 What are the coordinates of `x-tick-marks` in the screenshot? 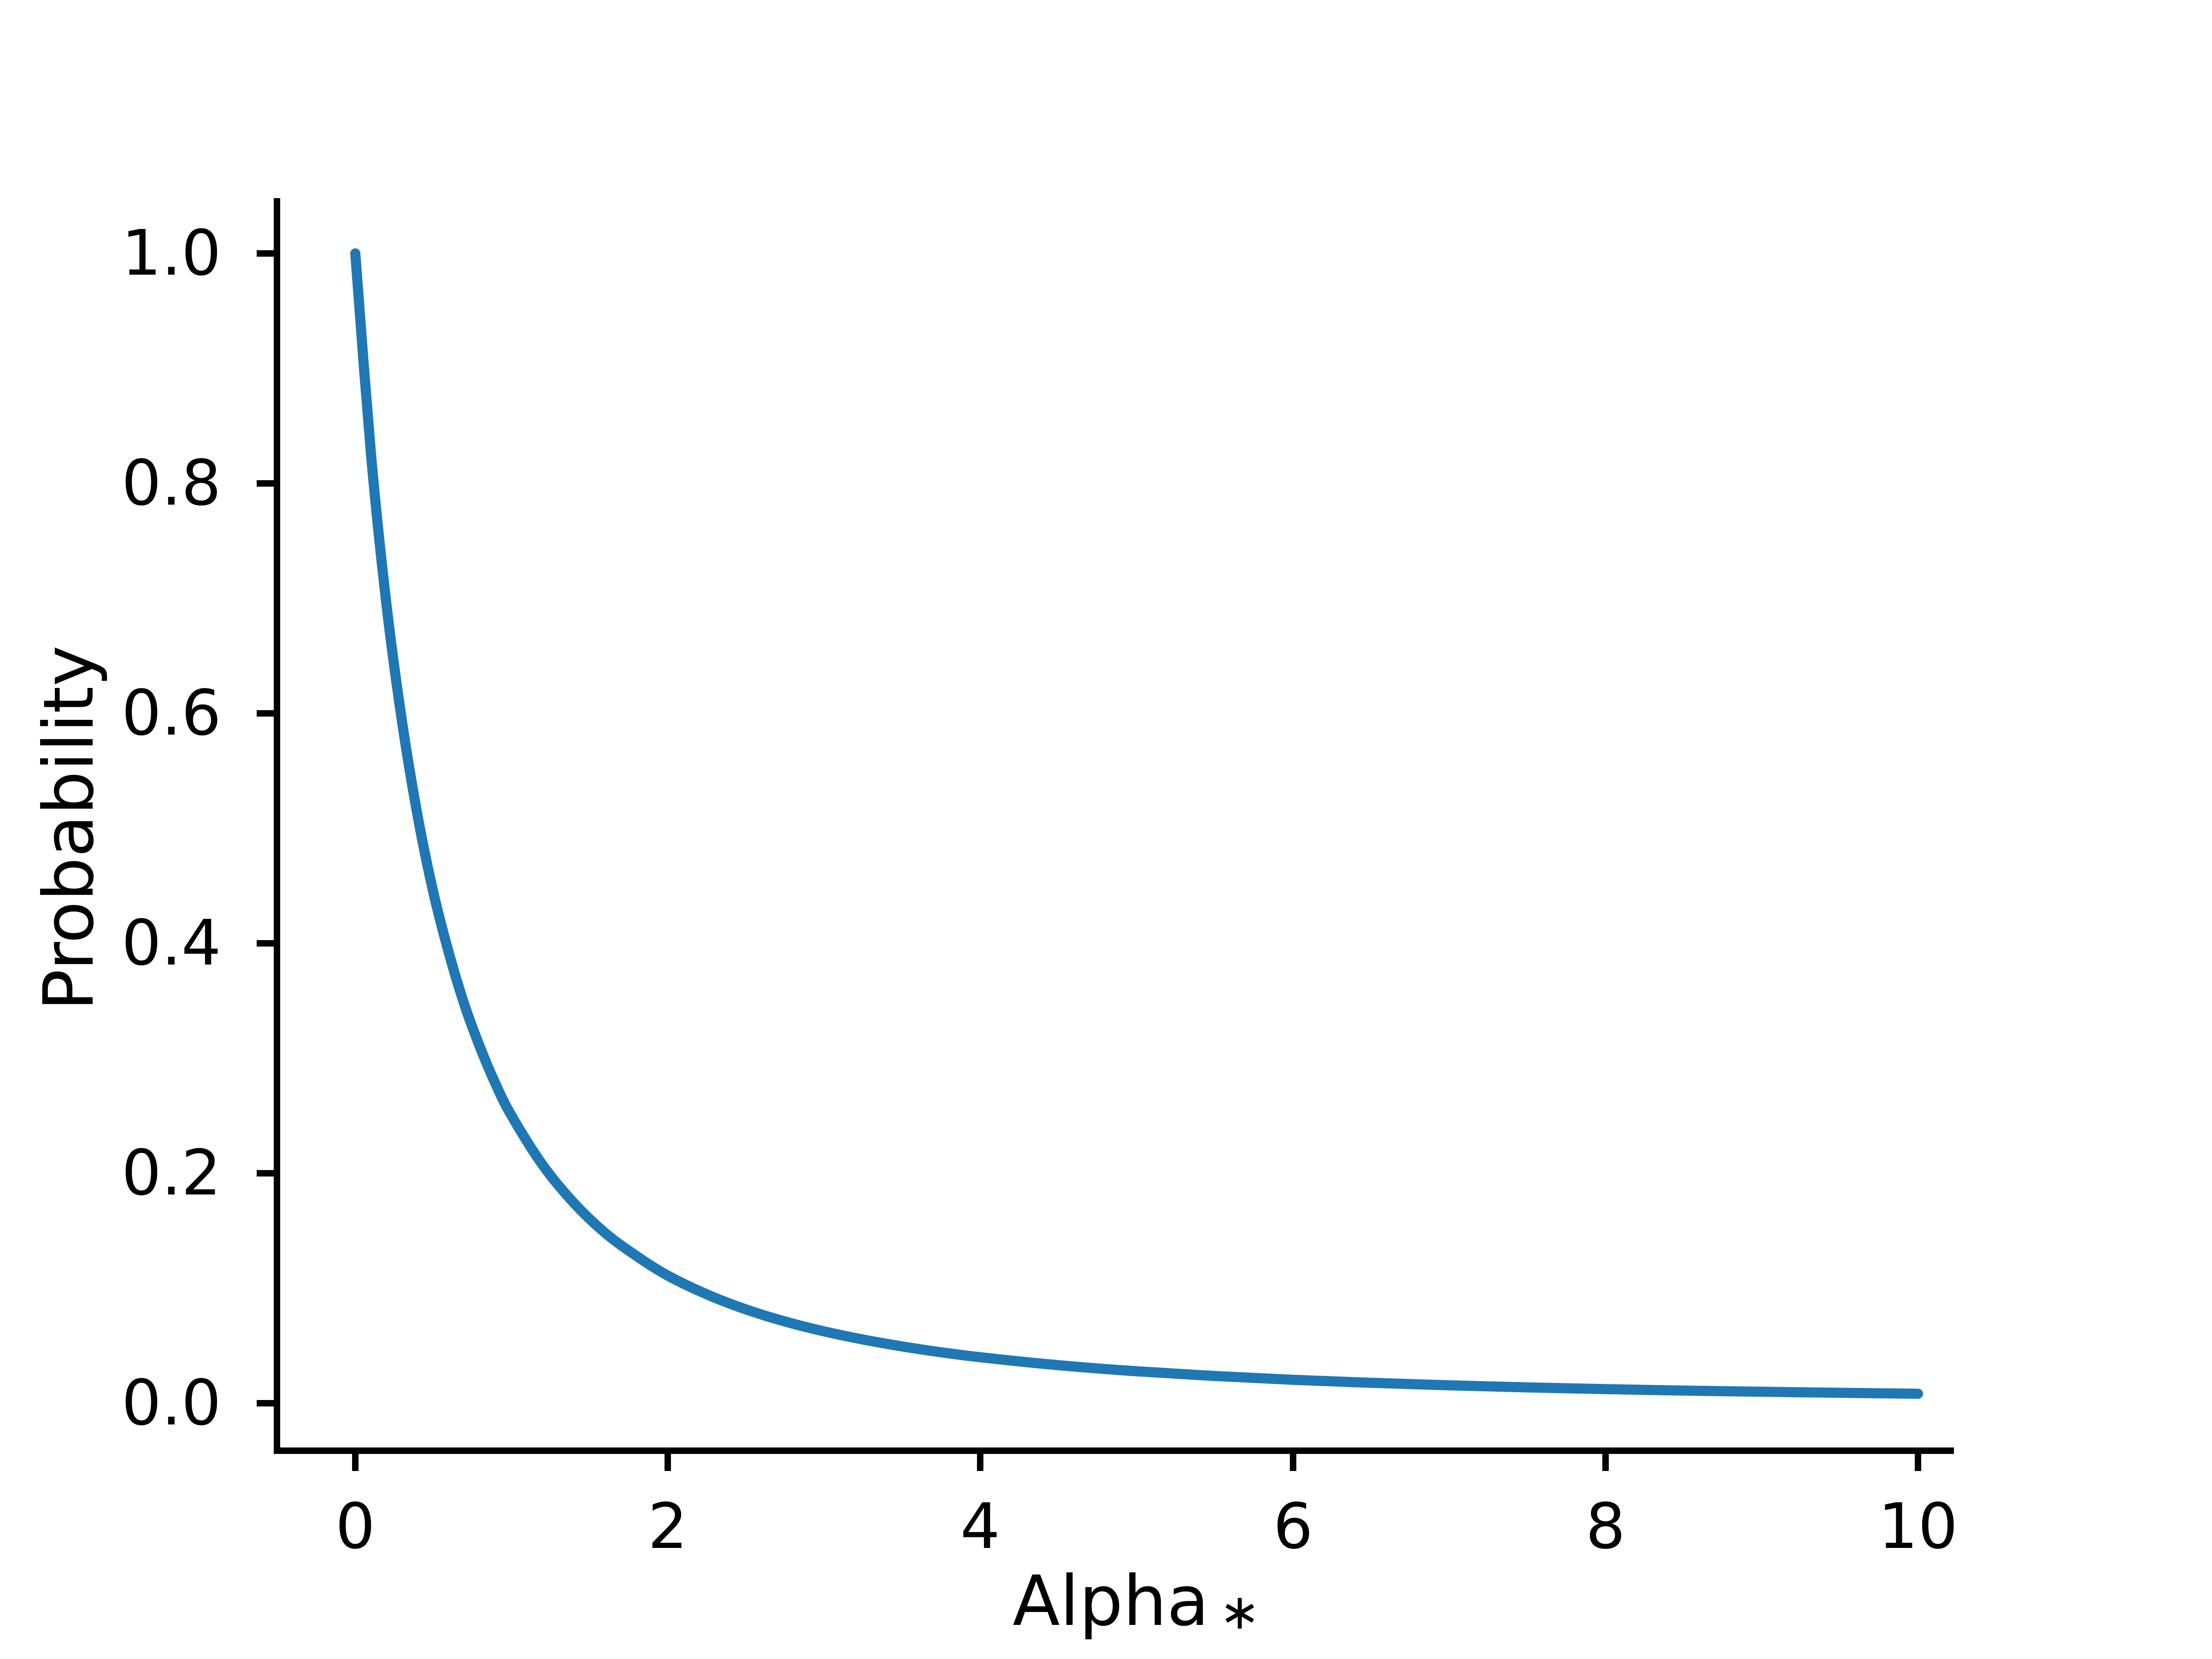 It's located at (1136, 1461).